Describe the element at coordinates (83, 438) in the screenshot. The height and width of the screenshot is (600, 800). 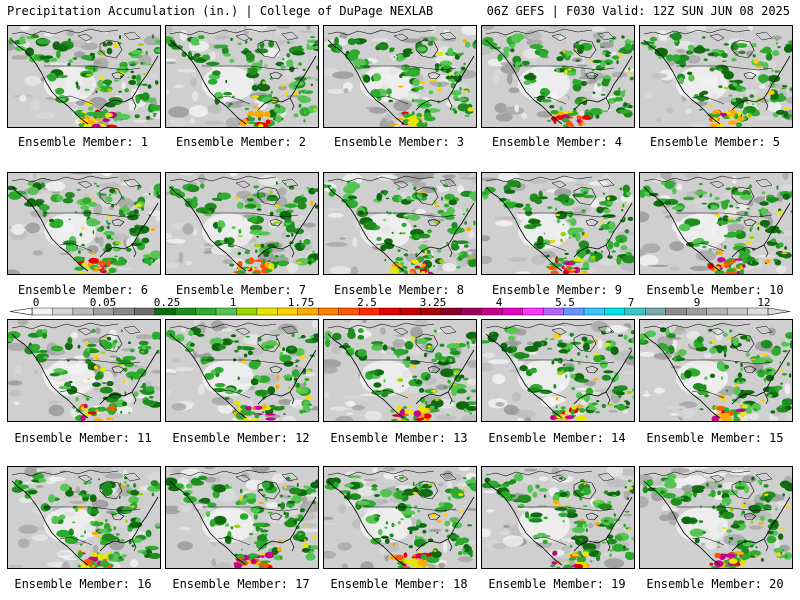
I see `ensemble-member-caption: Ensemble Member: 11` at that location.